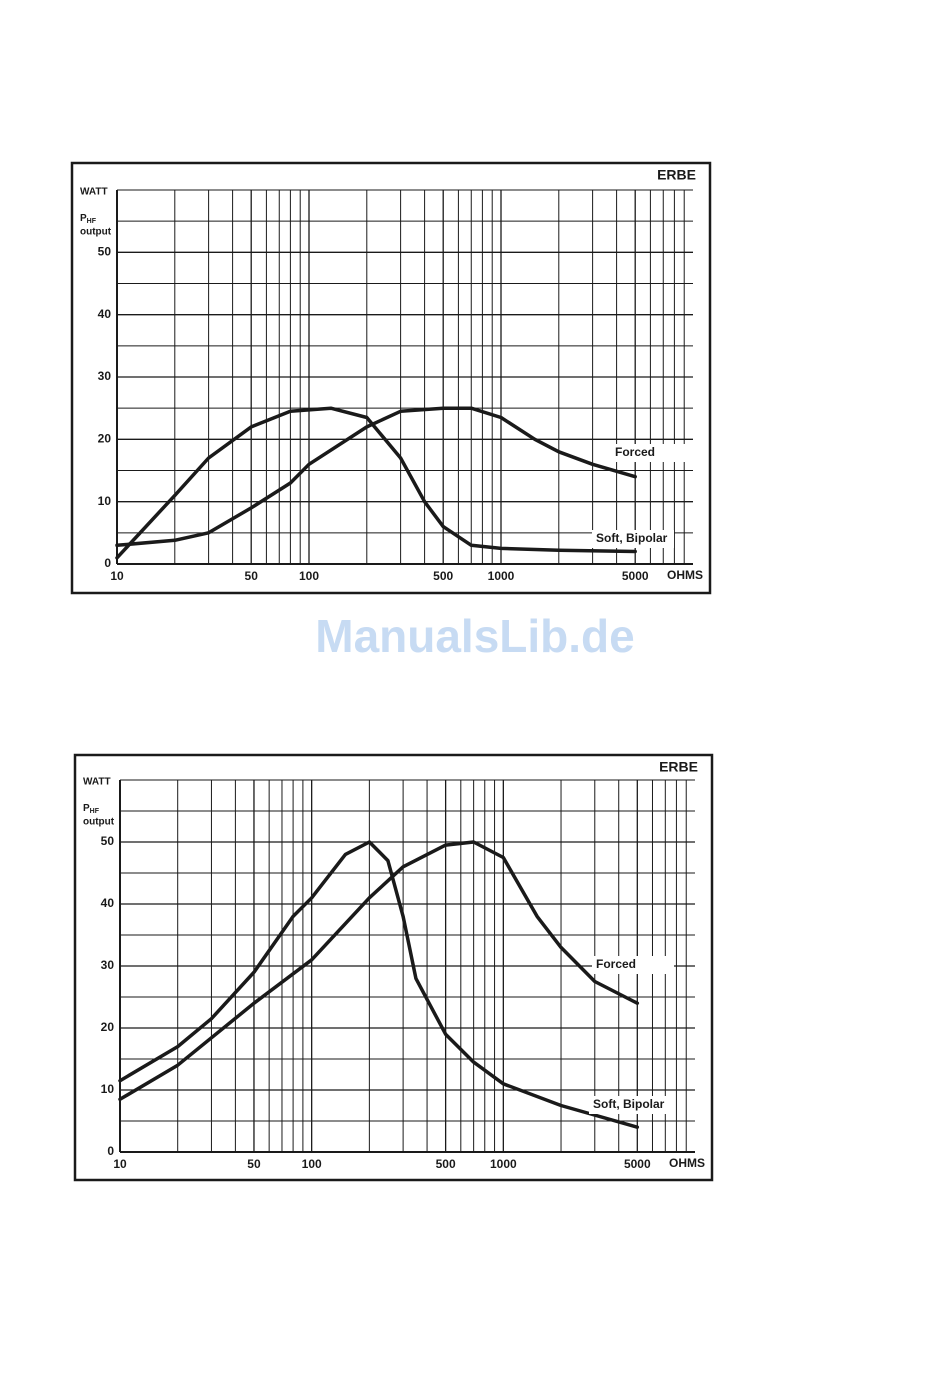 The image size is (950, 1393). Describe the element at coordinates (474, 636) in the screenshot. I see `watermark: ManualsLib.de` at that location.